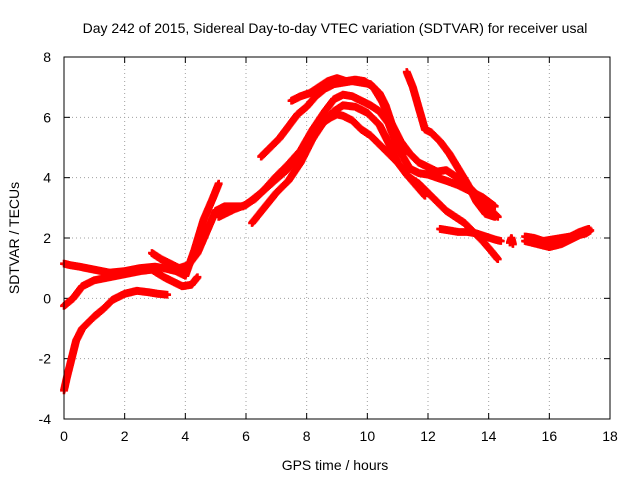 The height and width of the screenshot is (480, 640). I want to click on y-axis-label: SDTVAR / TECUs, so click(14, 238).